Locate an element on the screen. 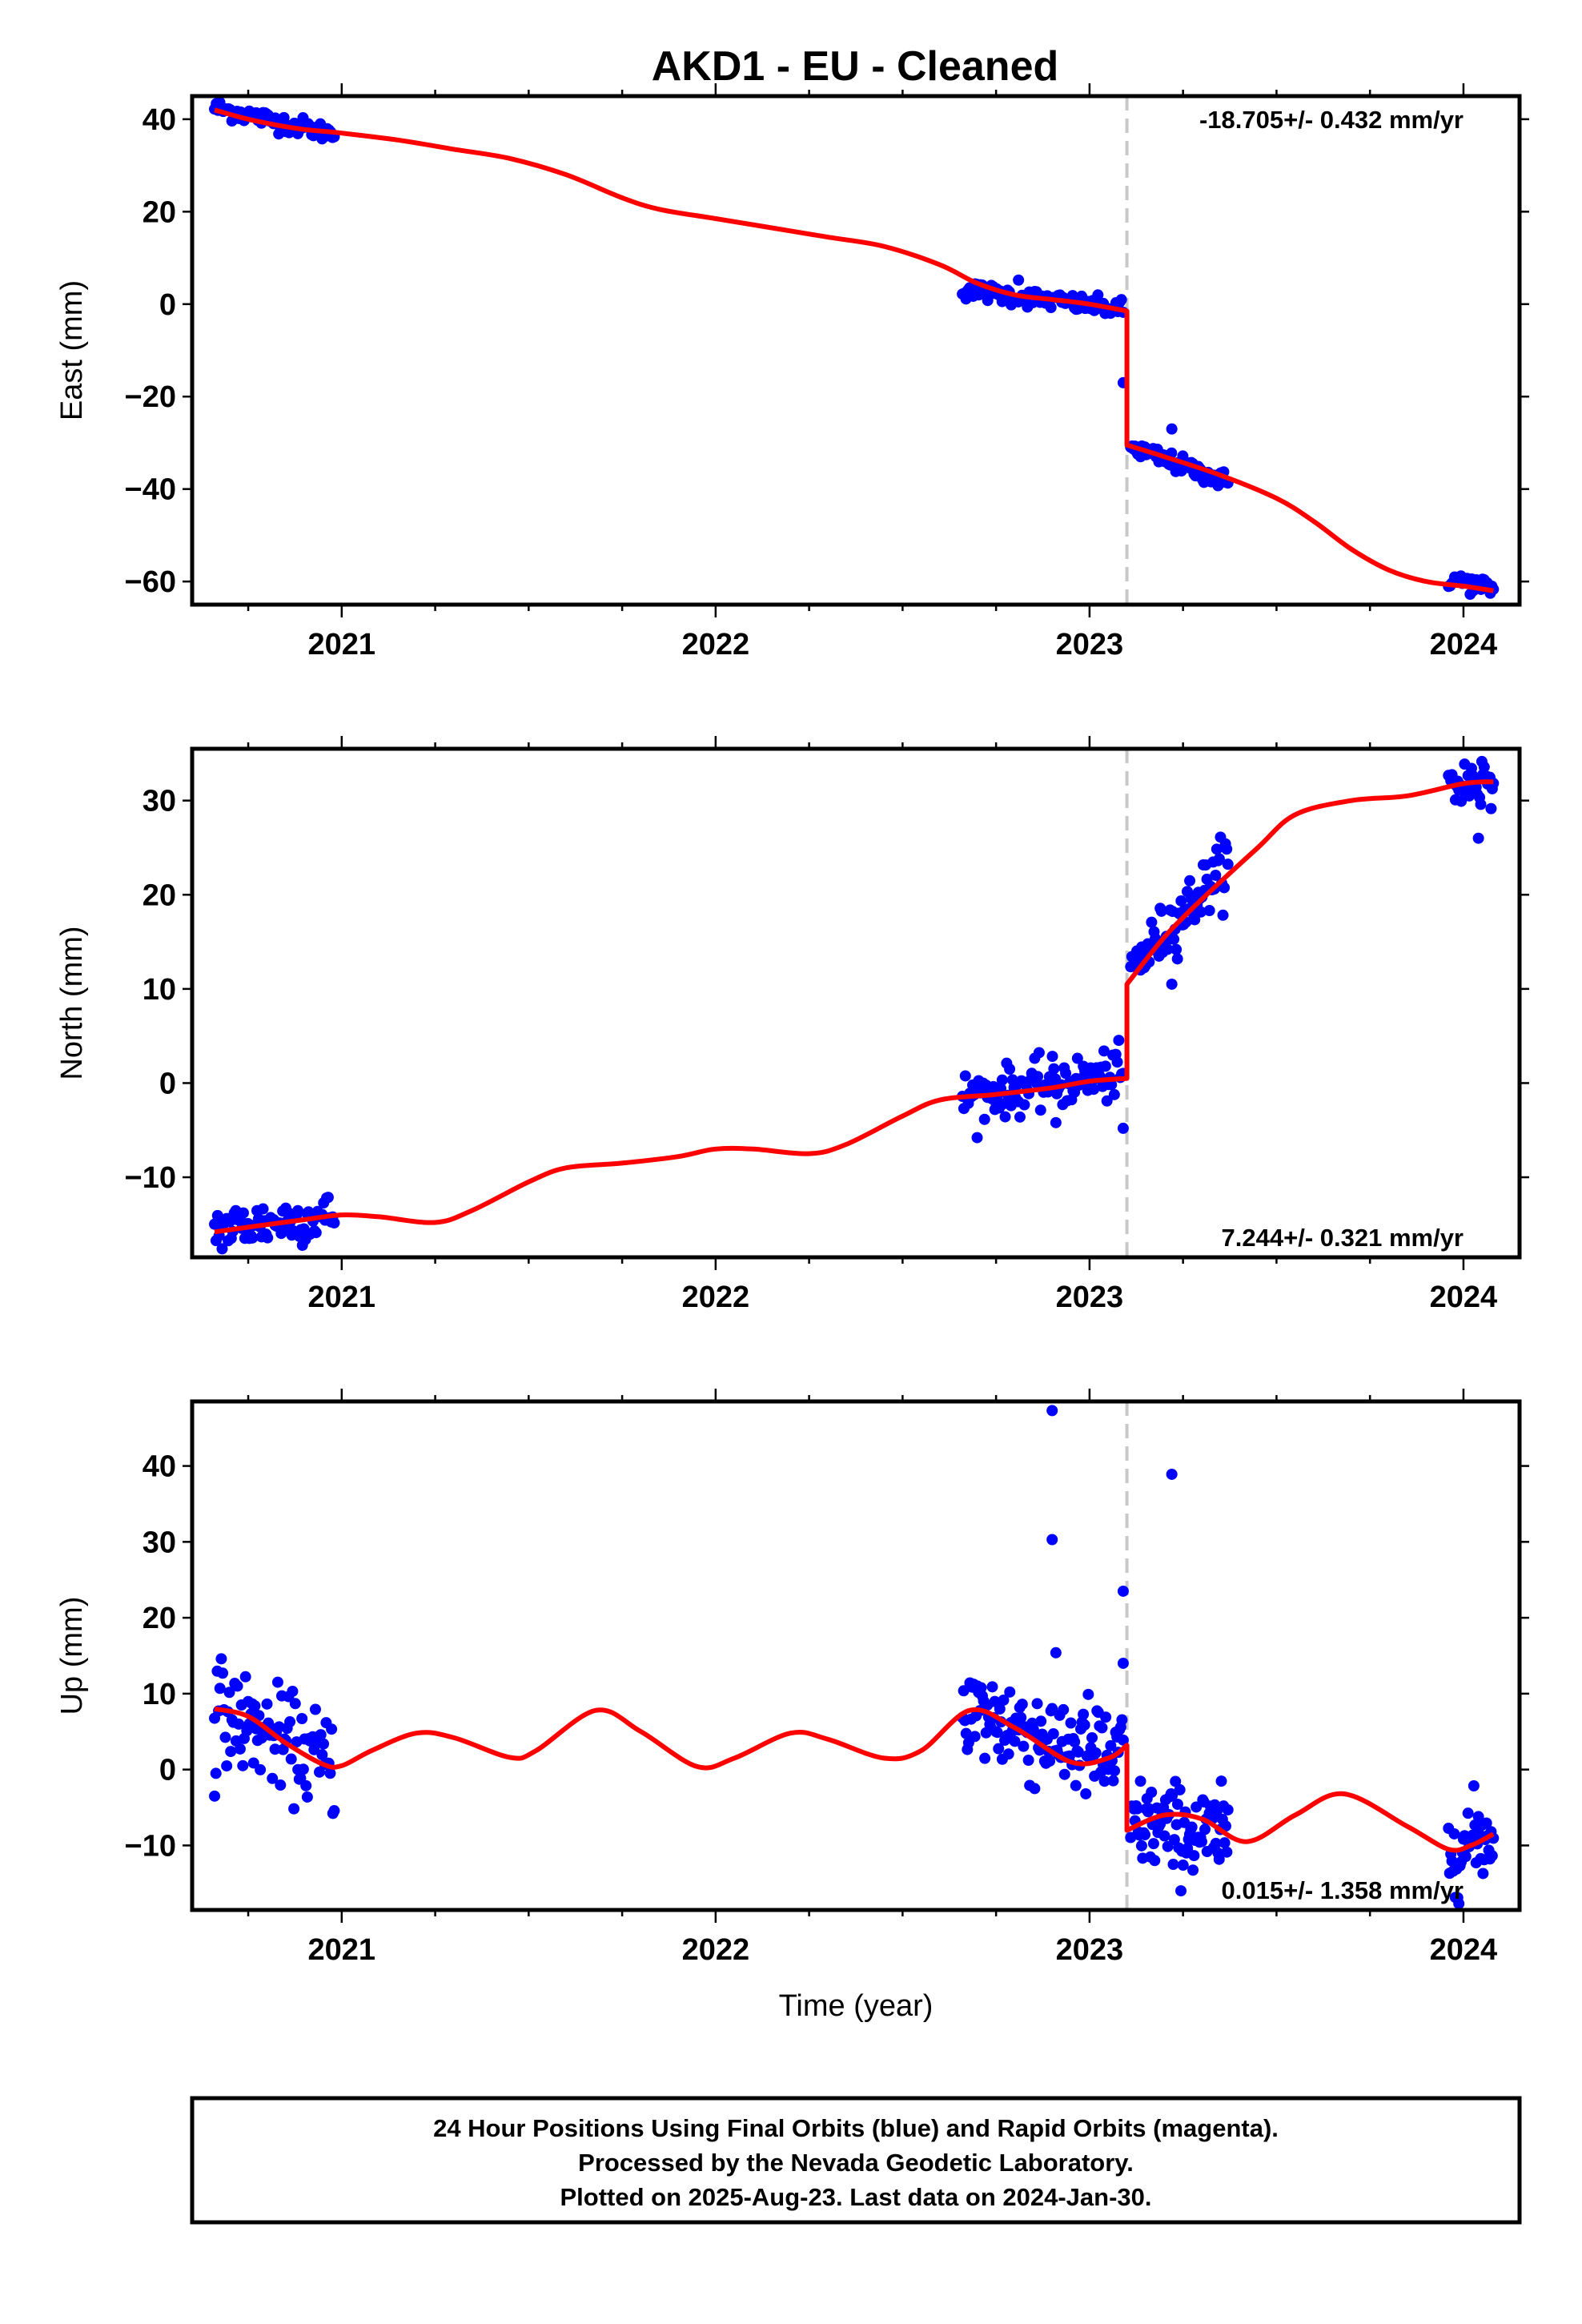  y-tick-label: 40 is located at coordinates (159, 1467).